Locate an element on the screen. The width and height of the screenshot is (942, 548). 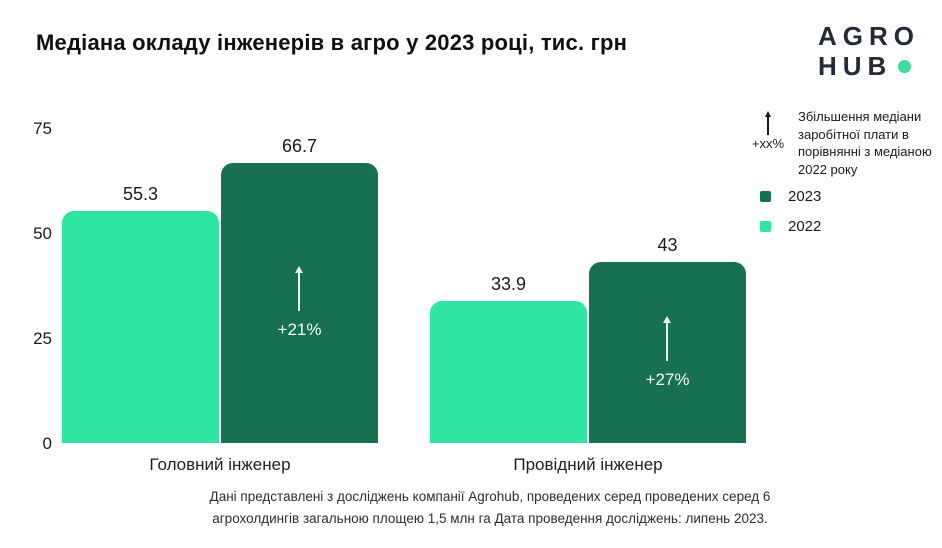
logo-dot-icon is located at coordinates (905, 67).